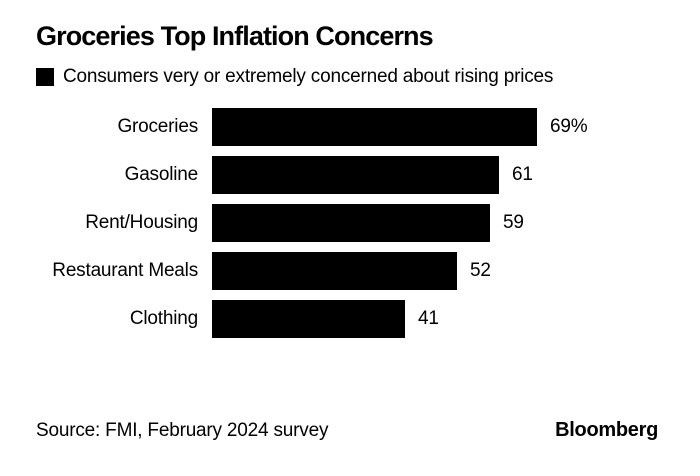 The width and height of the screenshot is (700, 476). I want to click on value-label: 41, so click(428, 318).